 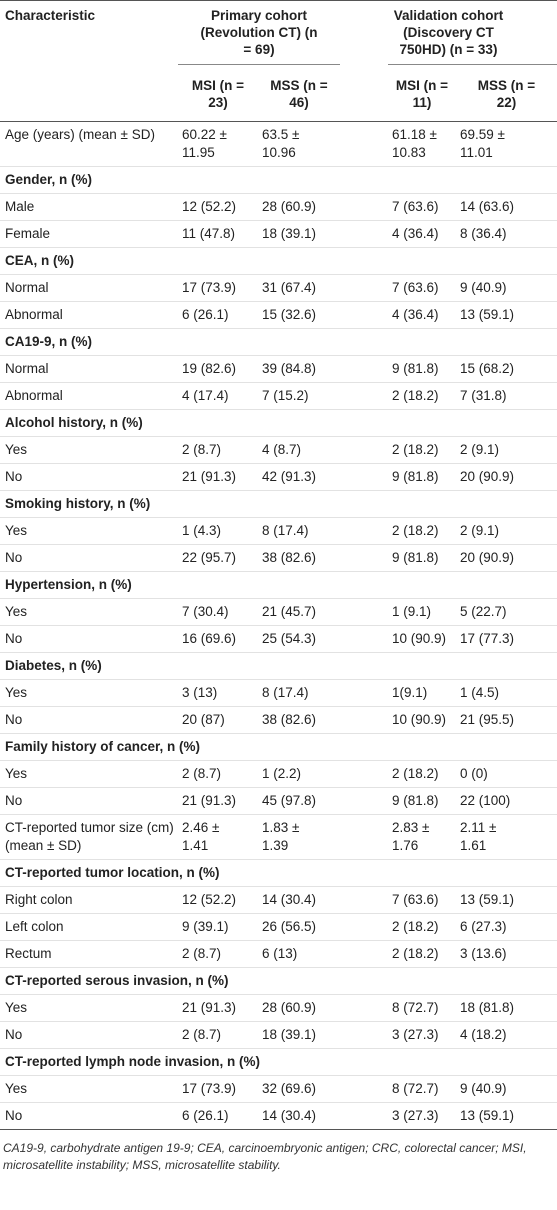 What do you see at coordinates (278, 342) in the screenshot?
I see `table-row: CA19-9, n (%)` at bounding box center [278, 342].